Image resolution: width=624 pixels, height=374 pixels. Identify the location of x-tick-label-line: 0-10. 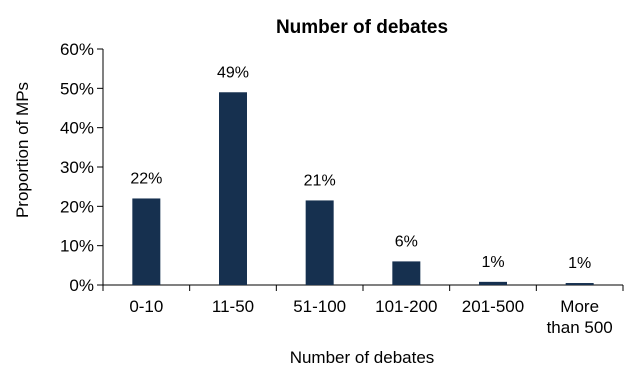
(146, 306).